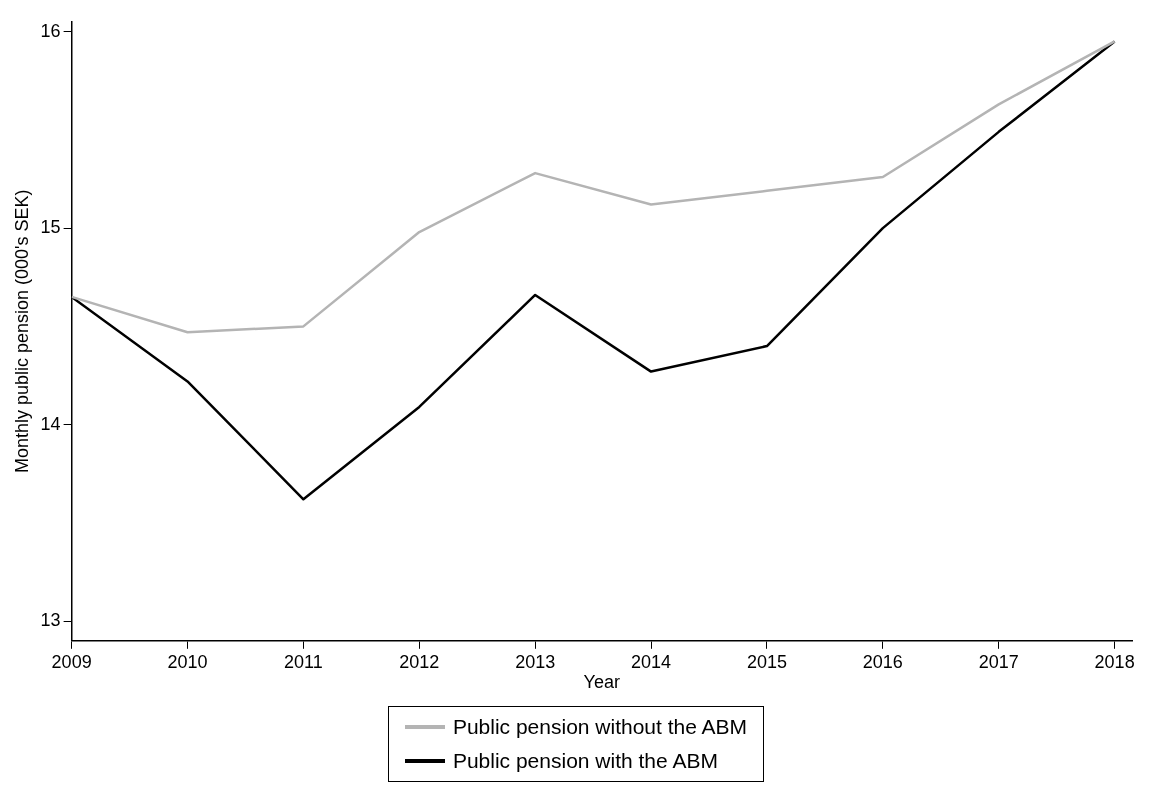  What do you see at coordinates (50, 30) in the screenshot?
I see `y-tick-label: 16` at bounding box center [50, 30].